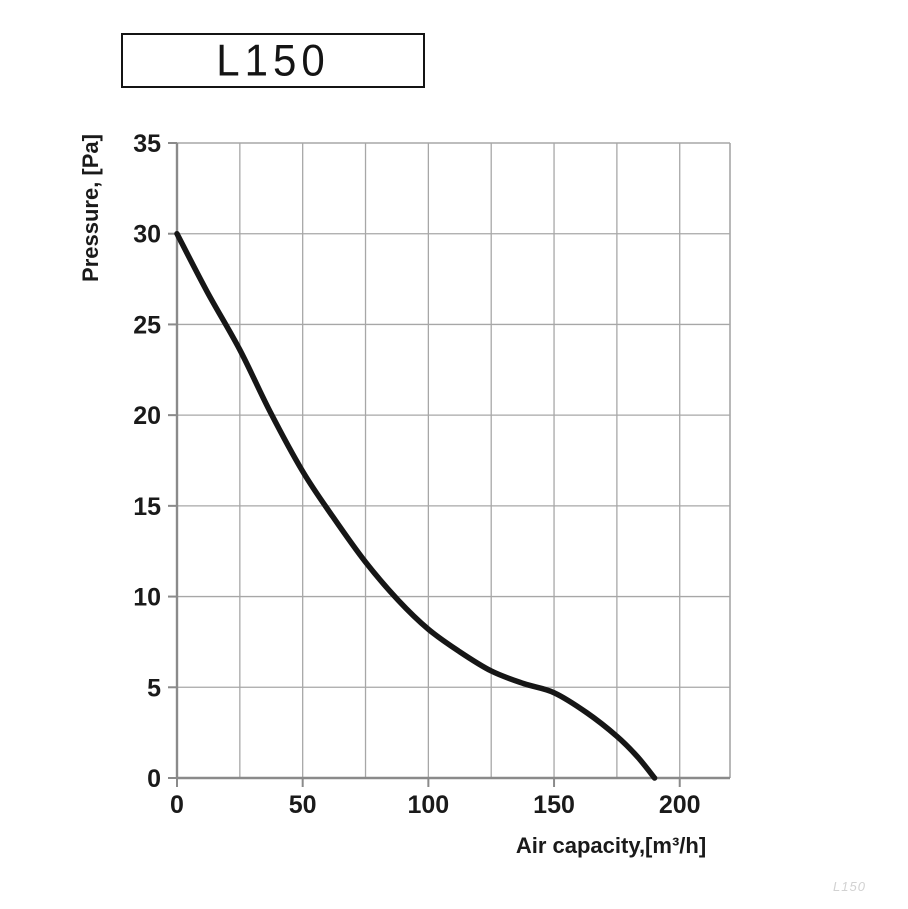 The image size is (908, 909). What do you see at coordinates (147, 144) in the screenshot?
I see `y-tick-label: 35` at bounding box center [147, 144].